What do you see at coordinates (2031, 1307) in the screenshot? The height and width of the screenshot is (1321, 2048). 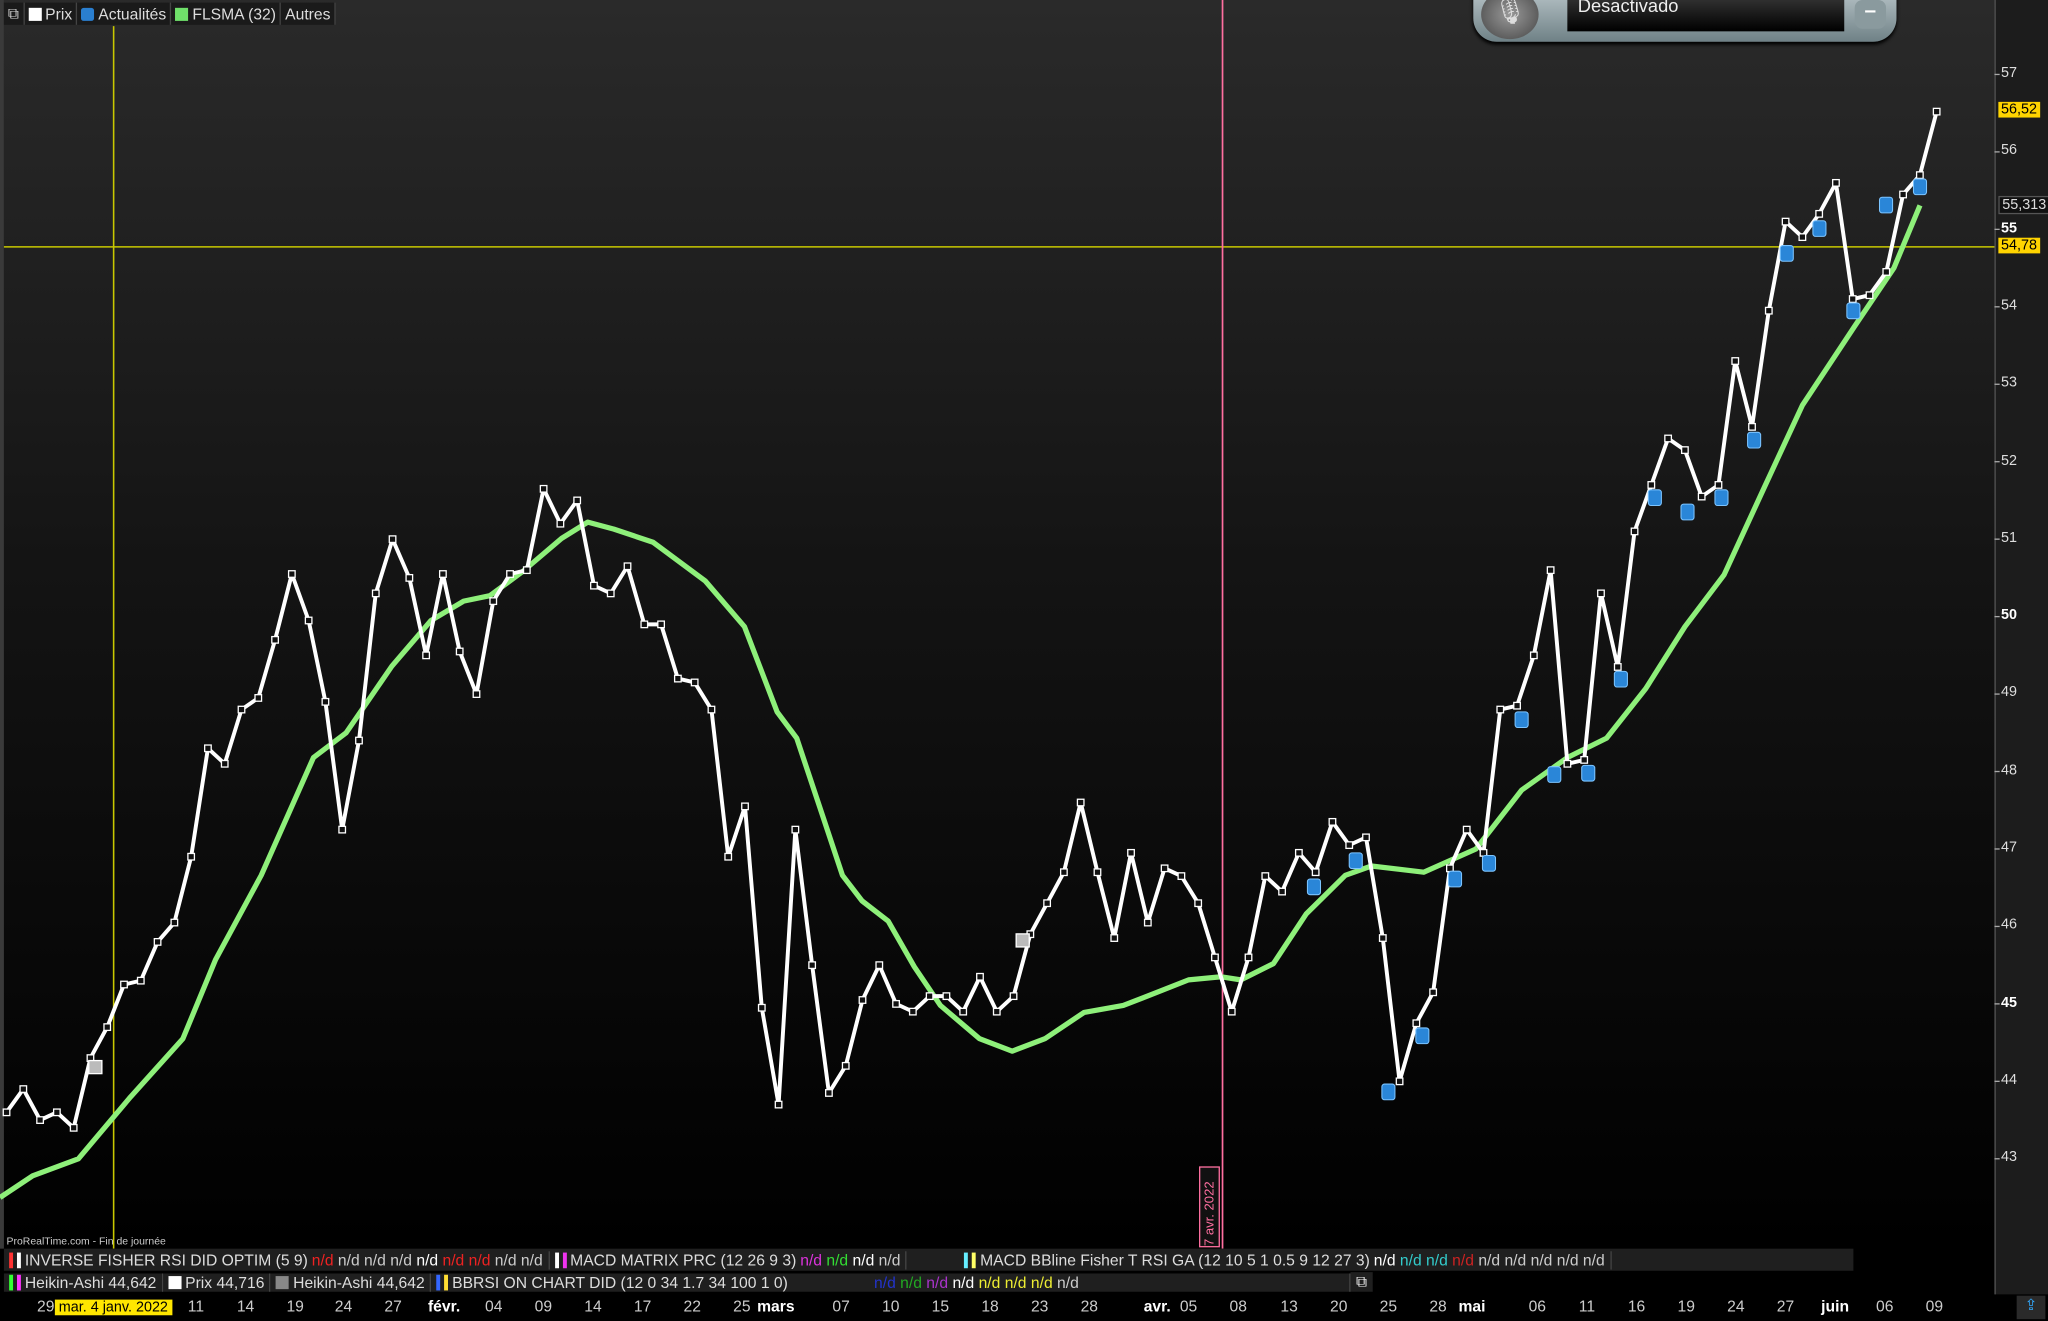 I see `scroll-to-latest-icon: ⇪` at bounding box center [2031, 1307].